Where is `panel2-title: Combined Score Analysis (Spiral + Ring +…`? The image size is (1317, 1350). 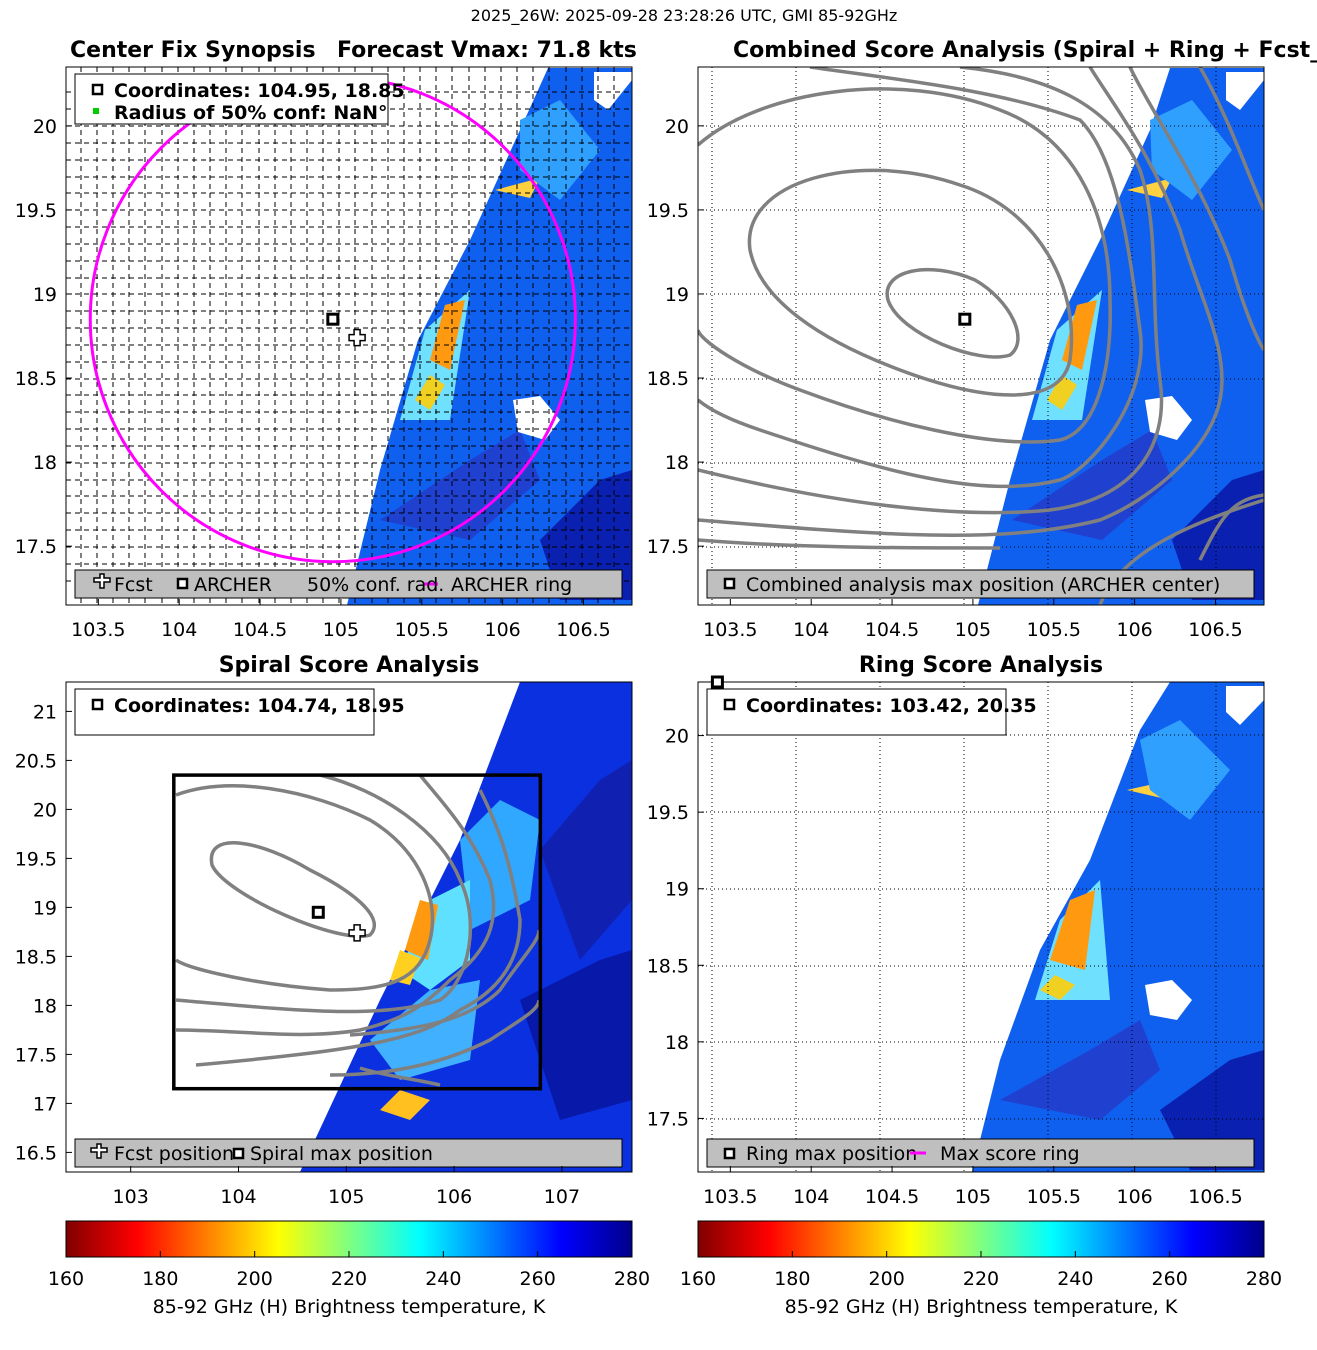 panel2-title: Combined Score Analysis (Spiral + Ring +… is located at coordinates (1025, 50).